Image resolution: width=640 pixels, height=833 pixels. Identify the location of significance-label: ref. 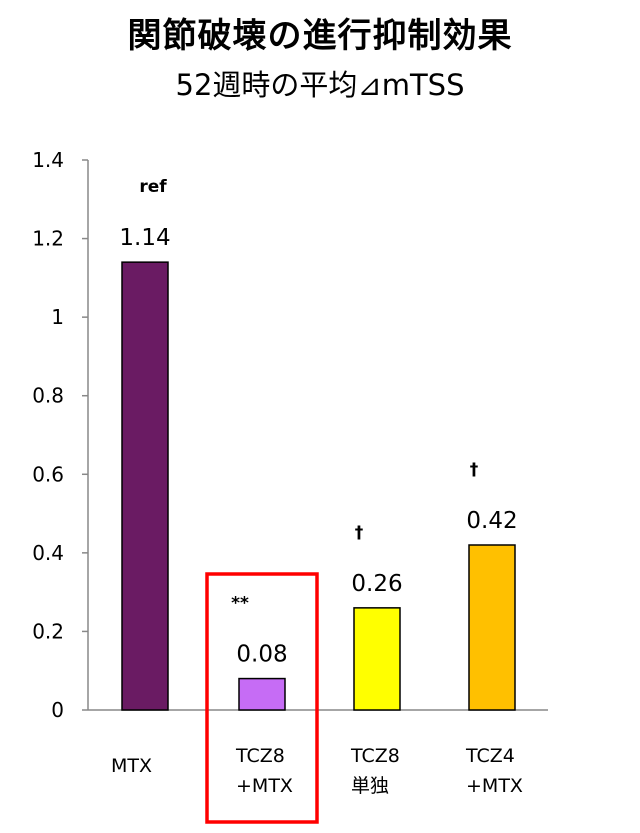
(153, 187).